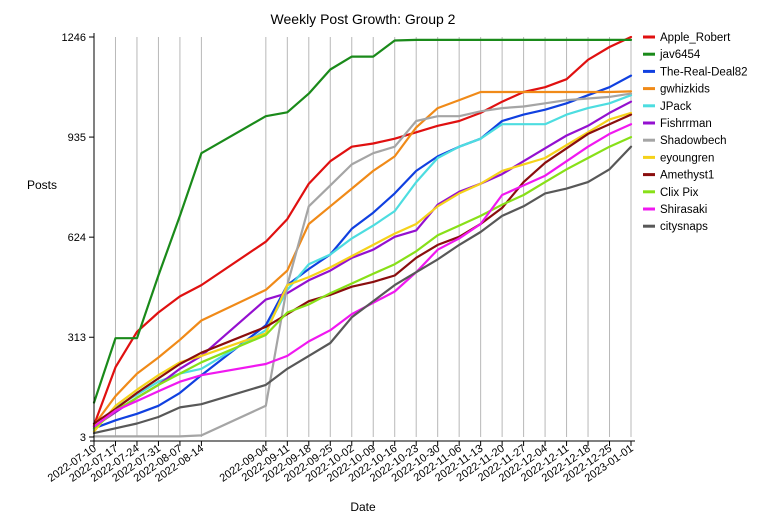  Describe the element at coordinates (676, 107) in the screenshot. I see `legend-entry: JPack` at that location.